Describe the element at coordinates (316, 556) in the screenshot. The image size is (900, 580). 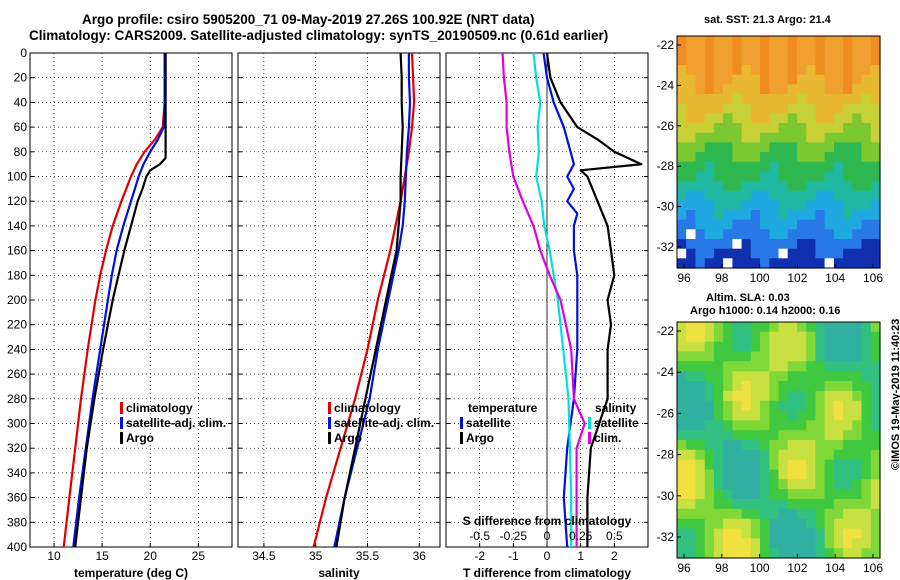
I see `x-tick-label: 35` at that location.